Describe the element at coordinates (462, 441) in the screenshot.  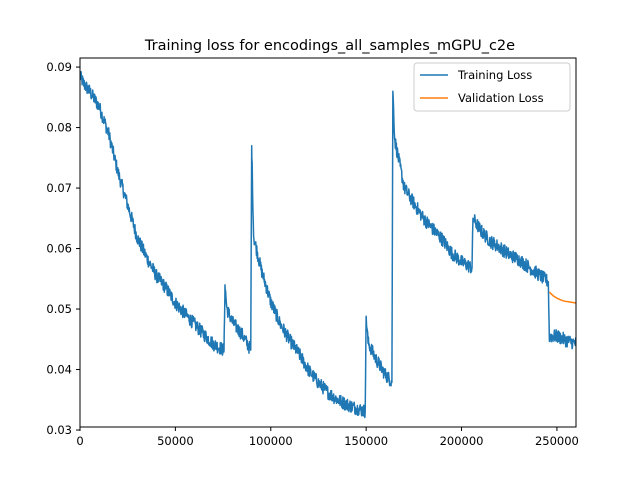
I see `x-tick-label: 200000` at that location.